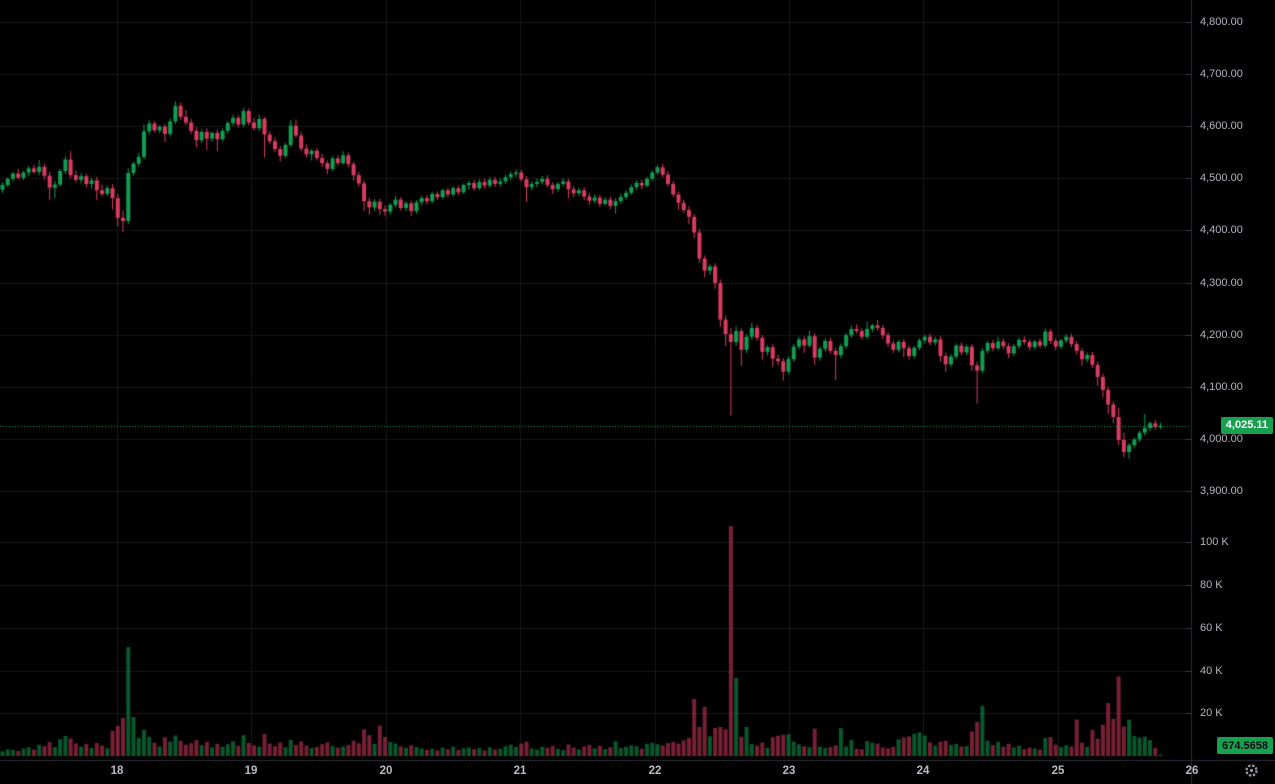 The height and width of the screenshot is (784, 1275). I want to click on time-axis-label: 20, so click(386, 771).